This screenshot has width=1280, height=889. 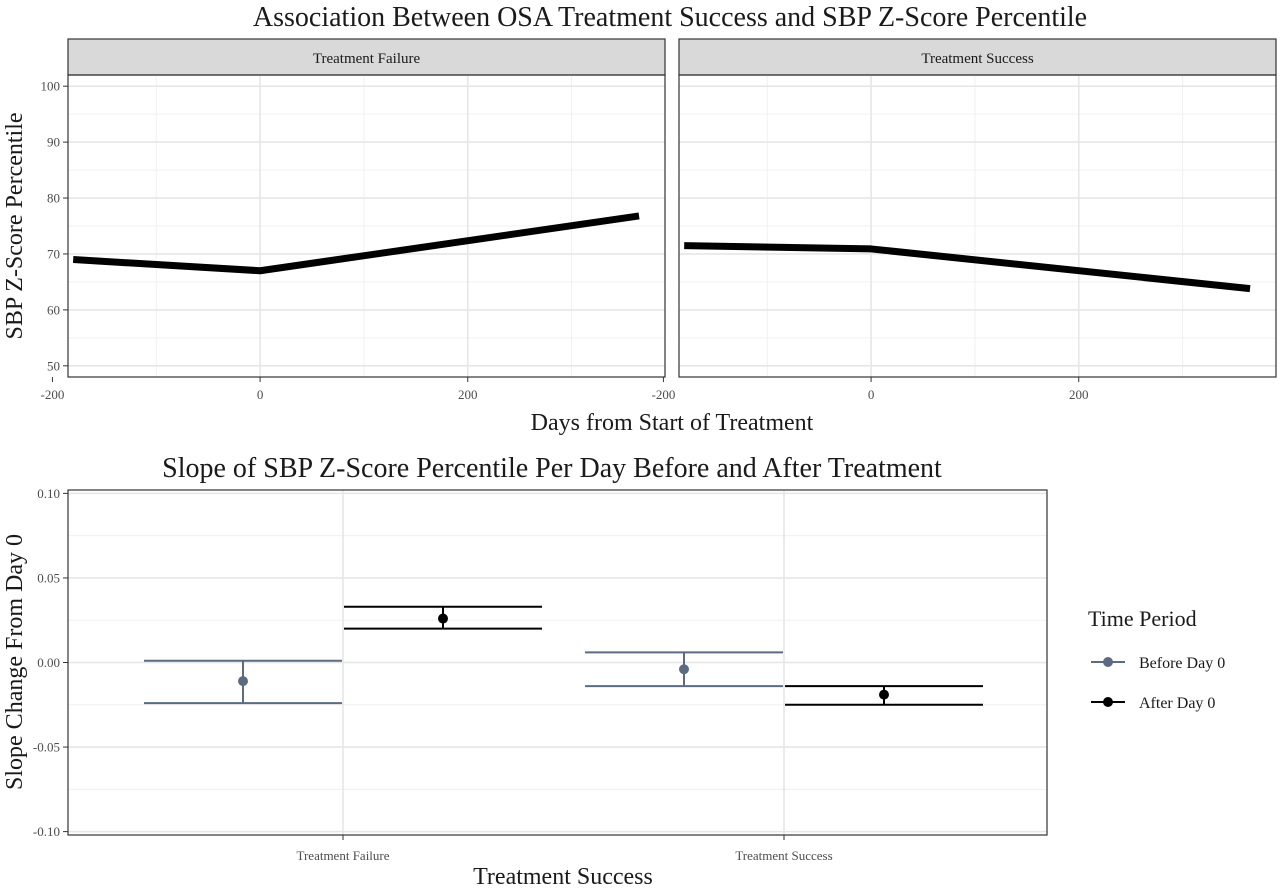 I want to click on top-x-axis-title: Days from Start of Treatment, so click(x=672, y=423).